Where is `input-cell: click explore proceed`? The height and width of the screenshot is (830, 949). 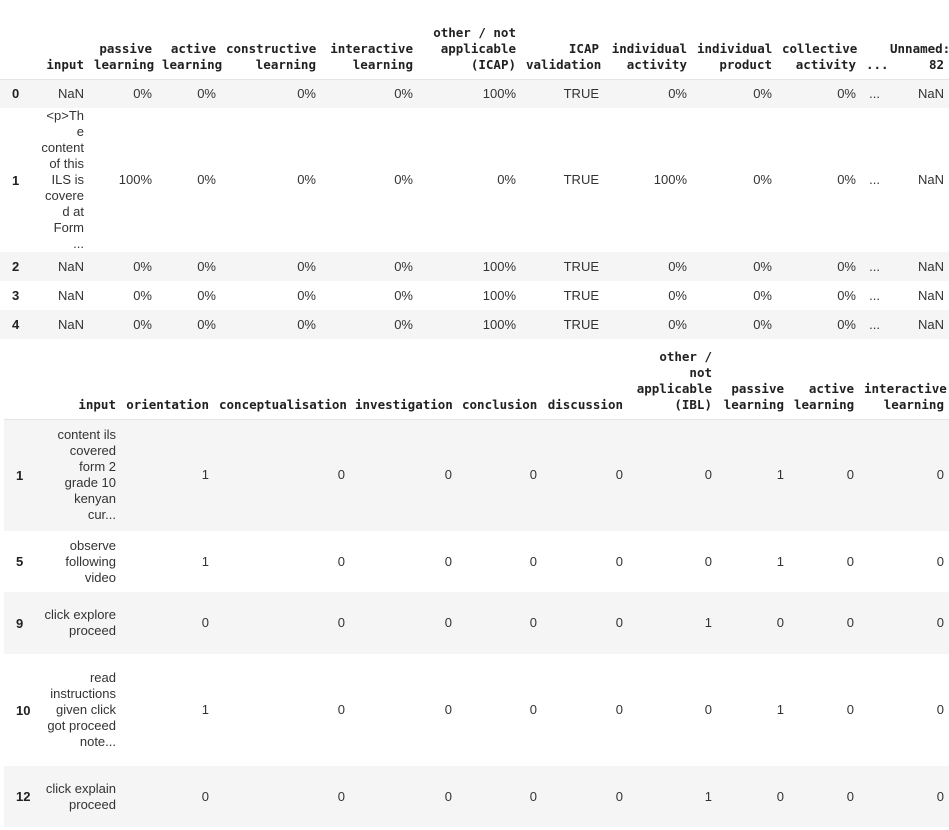 input-cell: click explore proceed is located at coordinates (80, 622).